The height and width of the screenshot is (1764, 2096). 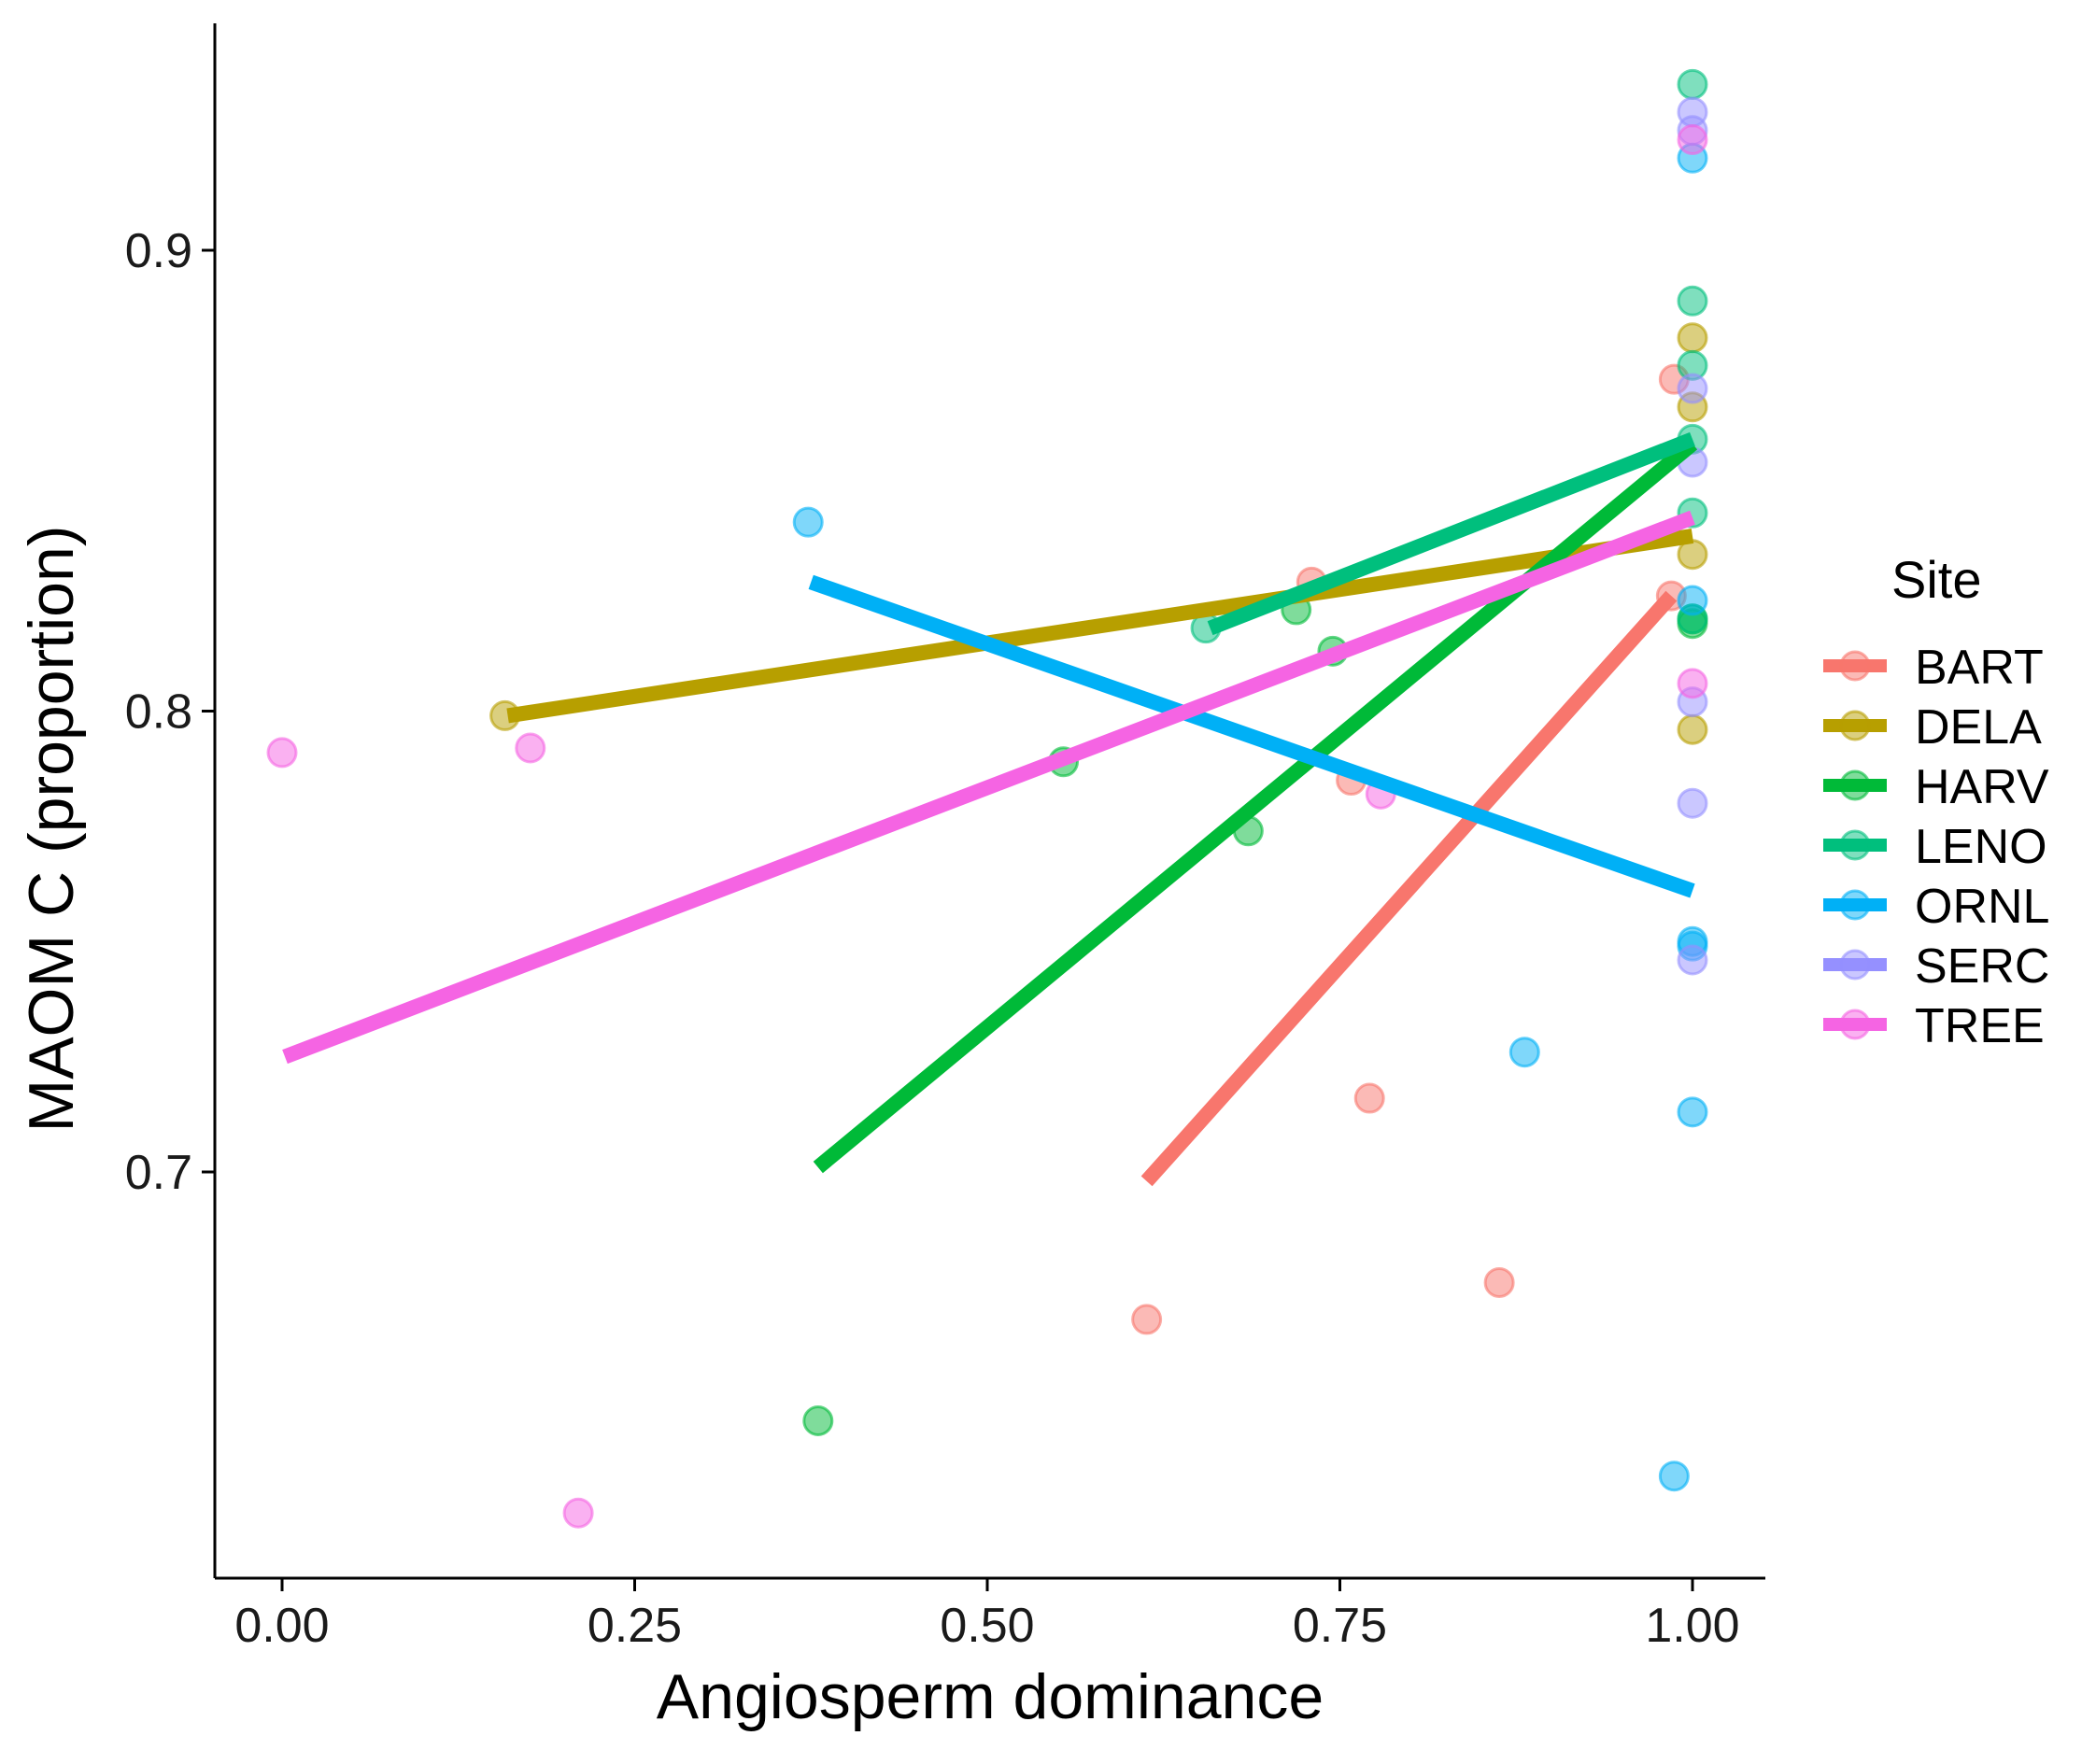 I want to click on legend-key-leno, so click(x=1855, y=845).